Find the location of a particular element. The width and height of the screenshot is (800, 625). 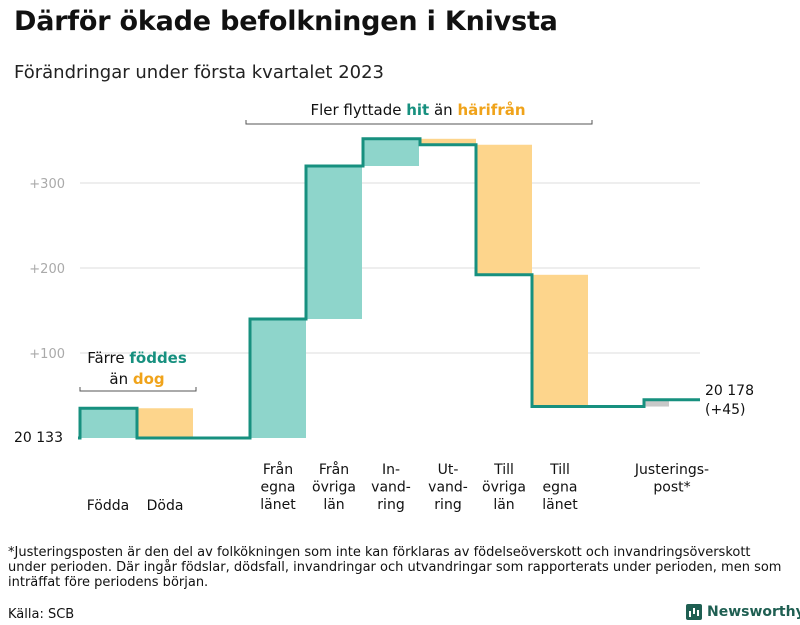

annotation-moves: Fler flyttade hit än härifrån is located at coordinates (417, 110).